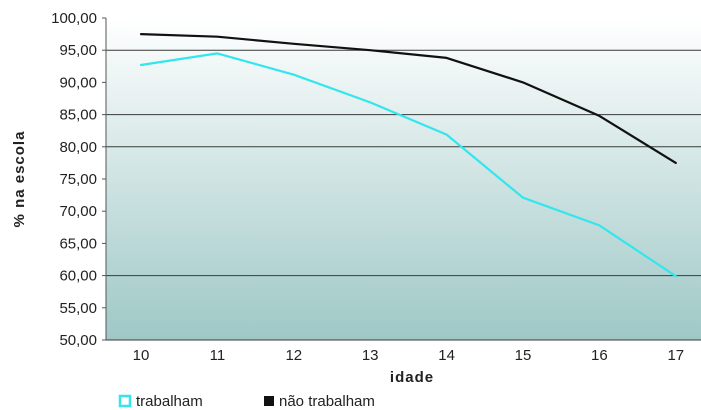 Image resolution: width=701 pixels, height=410 pixels. I want to click on y-tick-label: 80,00, so click(78, 147).